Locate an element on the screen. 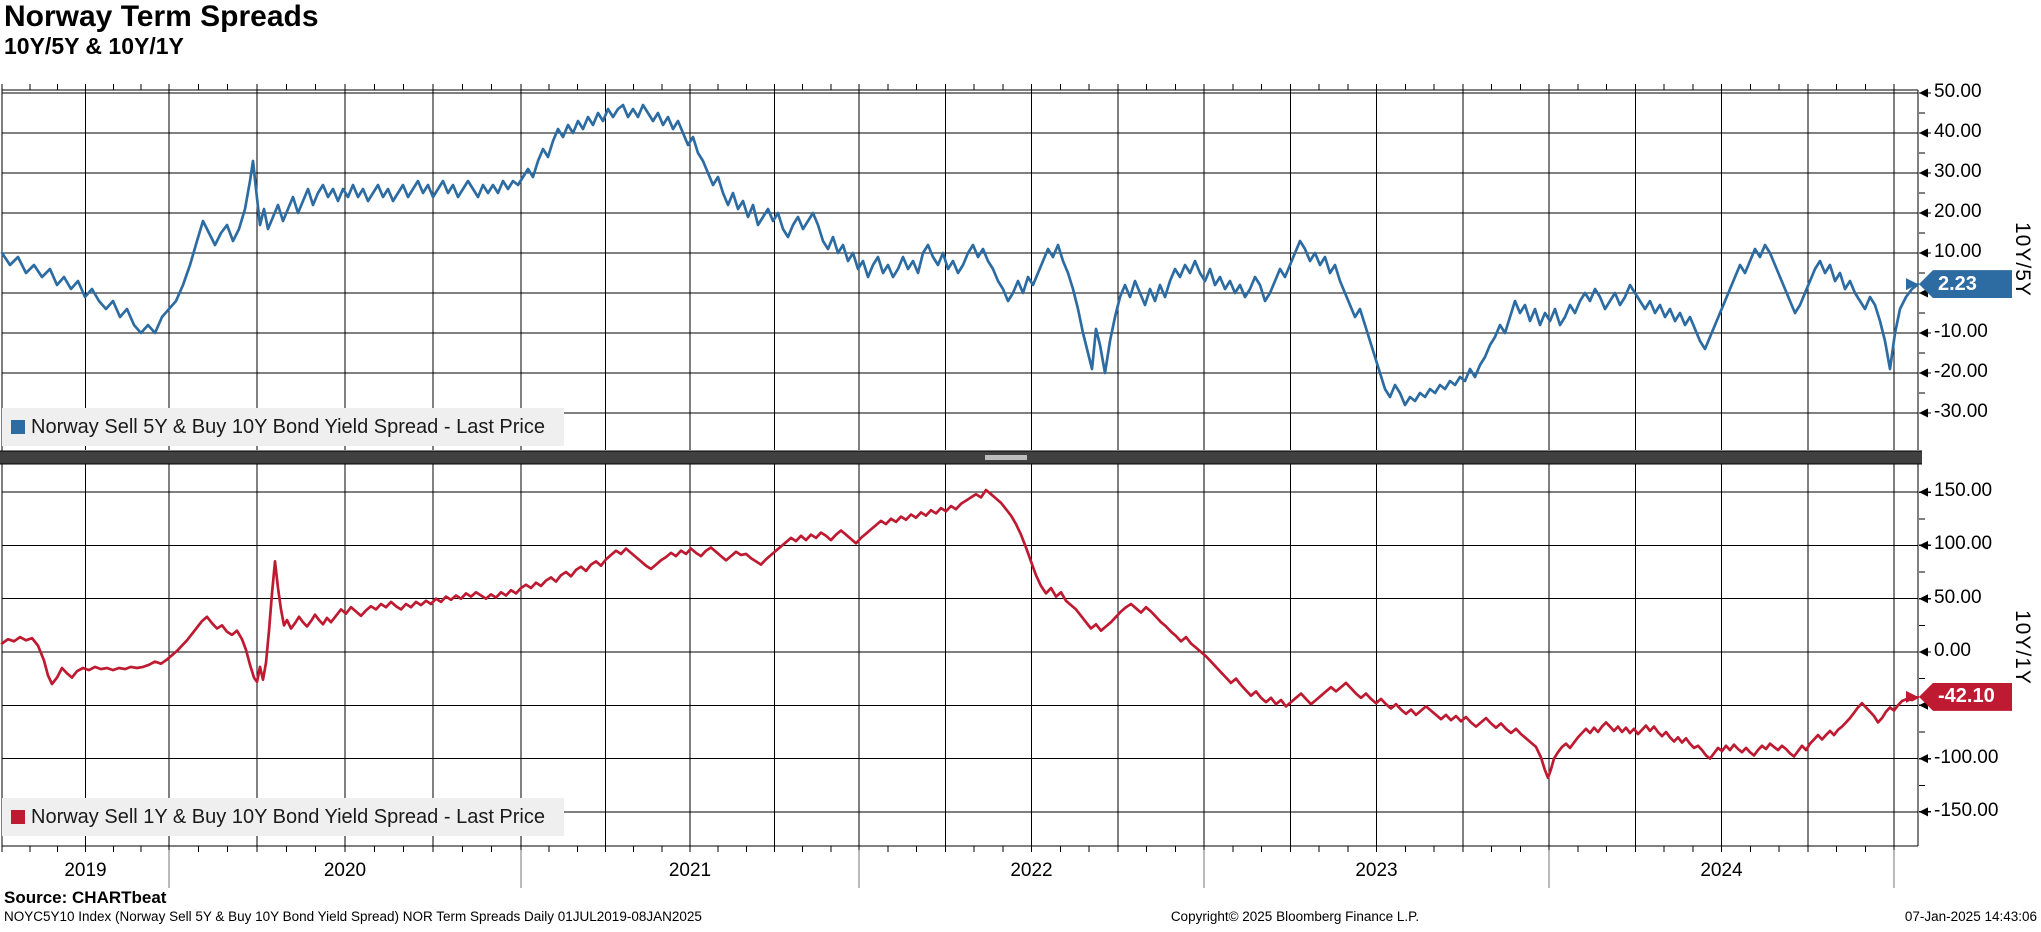 The height and width of the screenshot is (932, 2041). y-tick-label: -20.00 is located at coordinates (1961, 371).